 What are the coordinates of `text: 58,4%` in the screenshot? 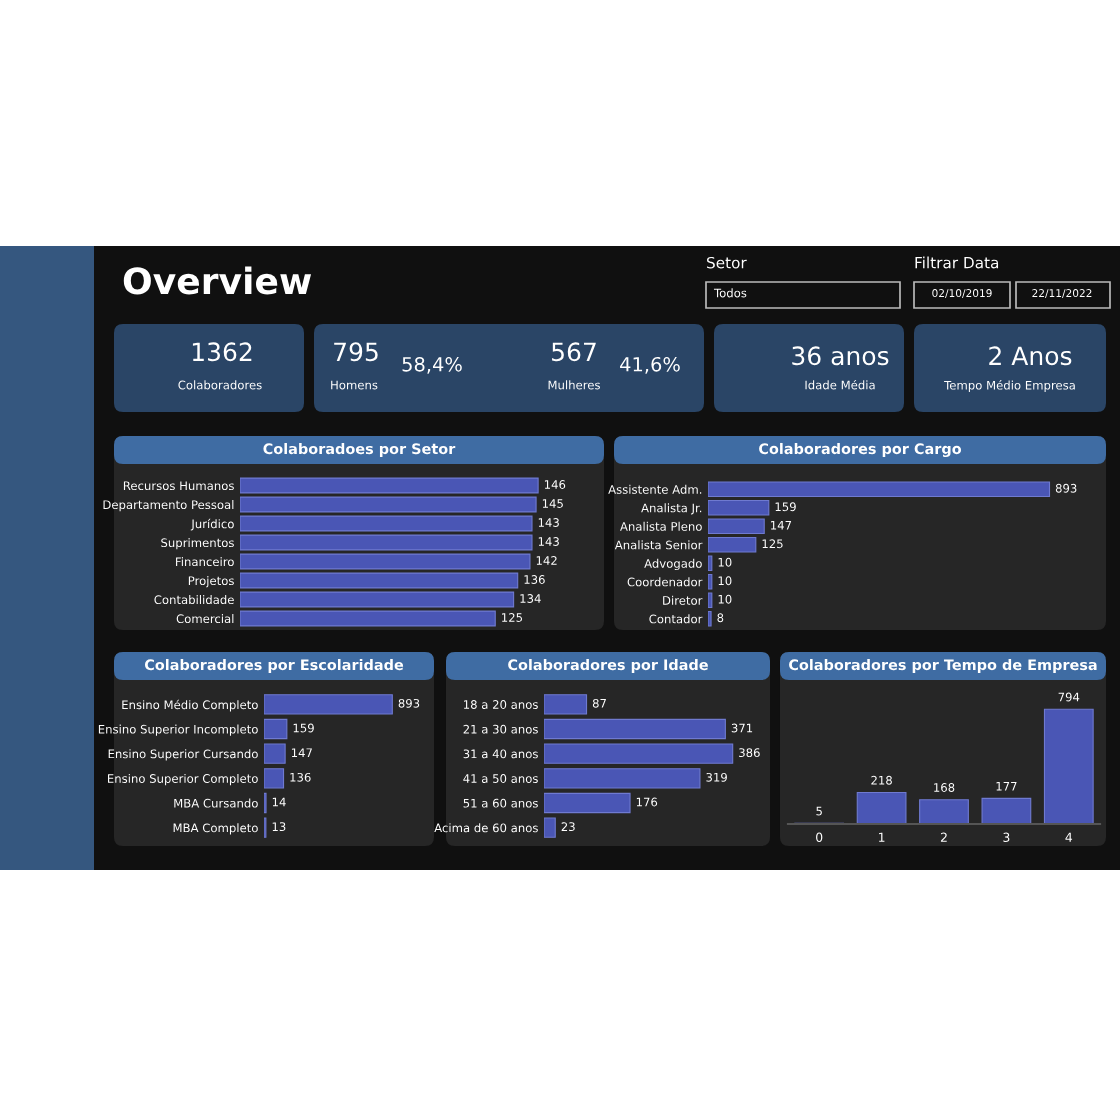 It's located at (432, 365).